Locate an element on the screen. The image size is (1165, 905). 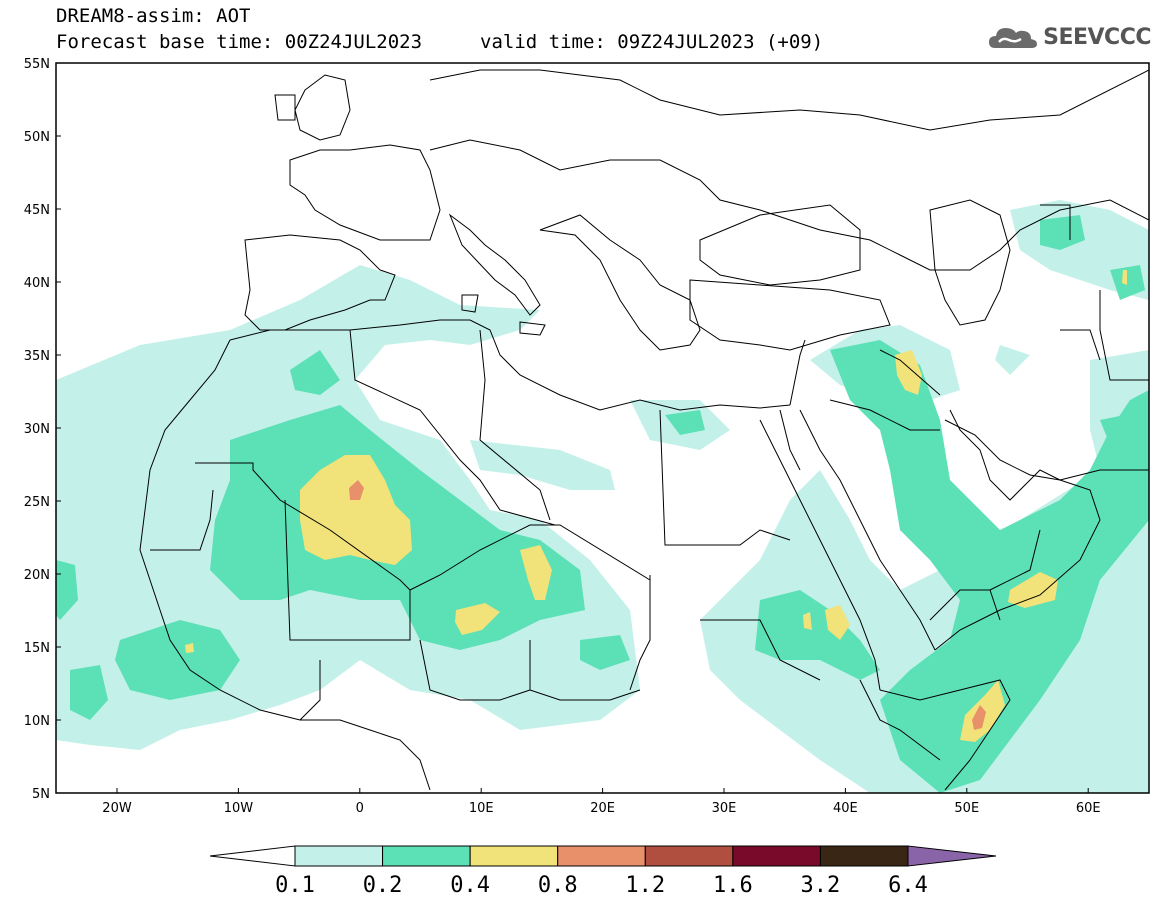
lon-label: 30E is located at coordinates (724, 808).